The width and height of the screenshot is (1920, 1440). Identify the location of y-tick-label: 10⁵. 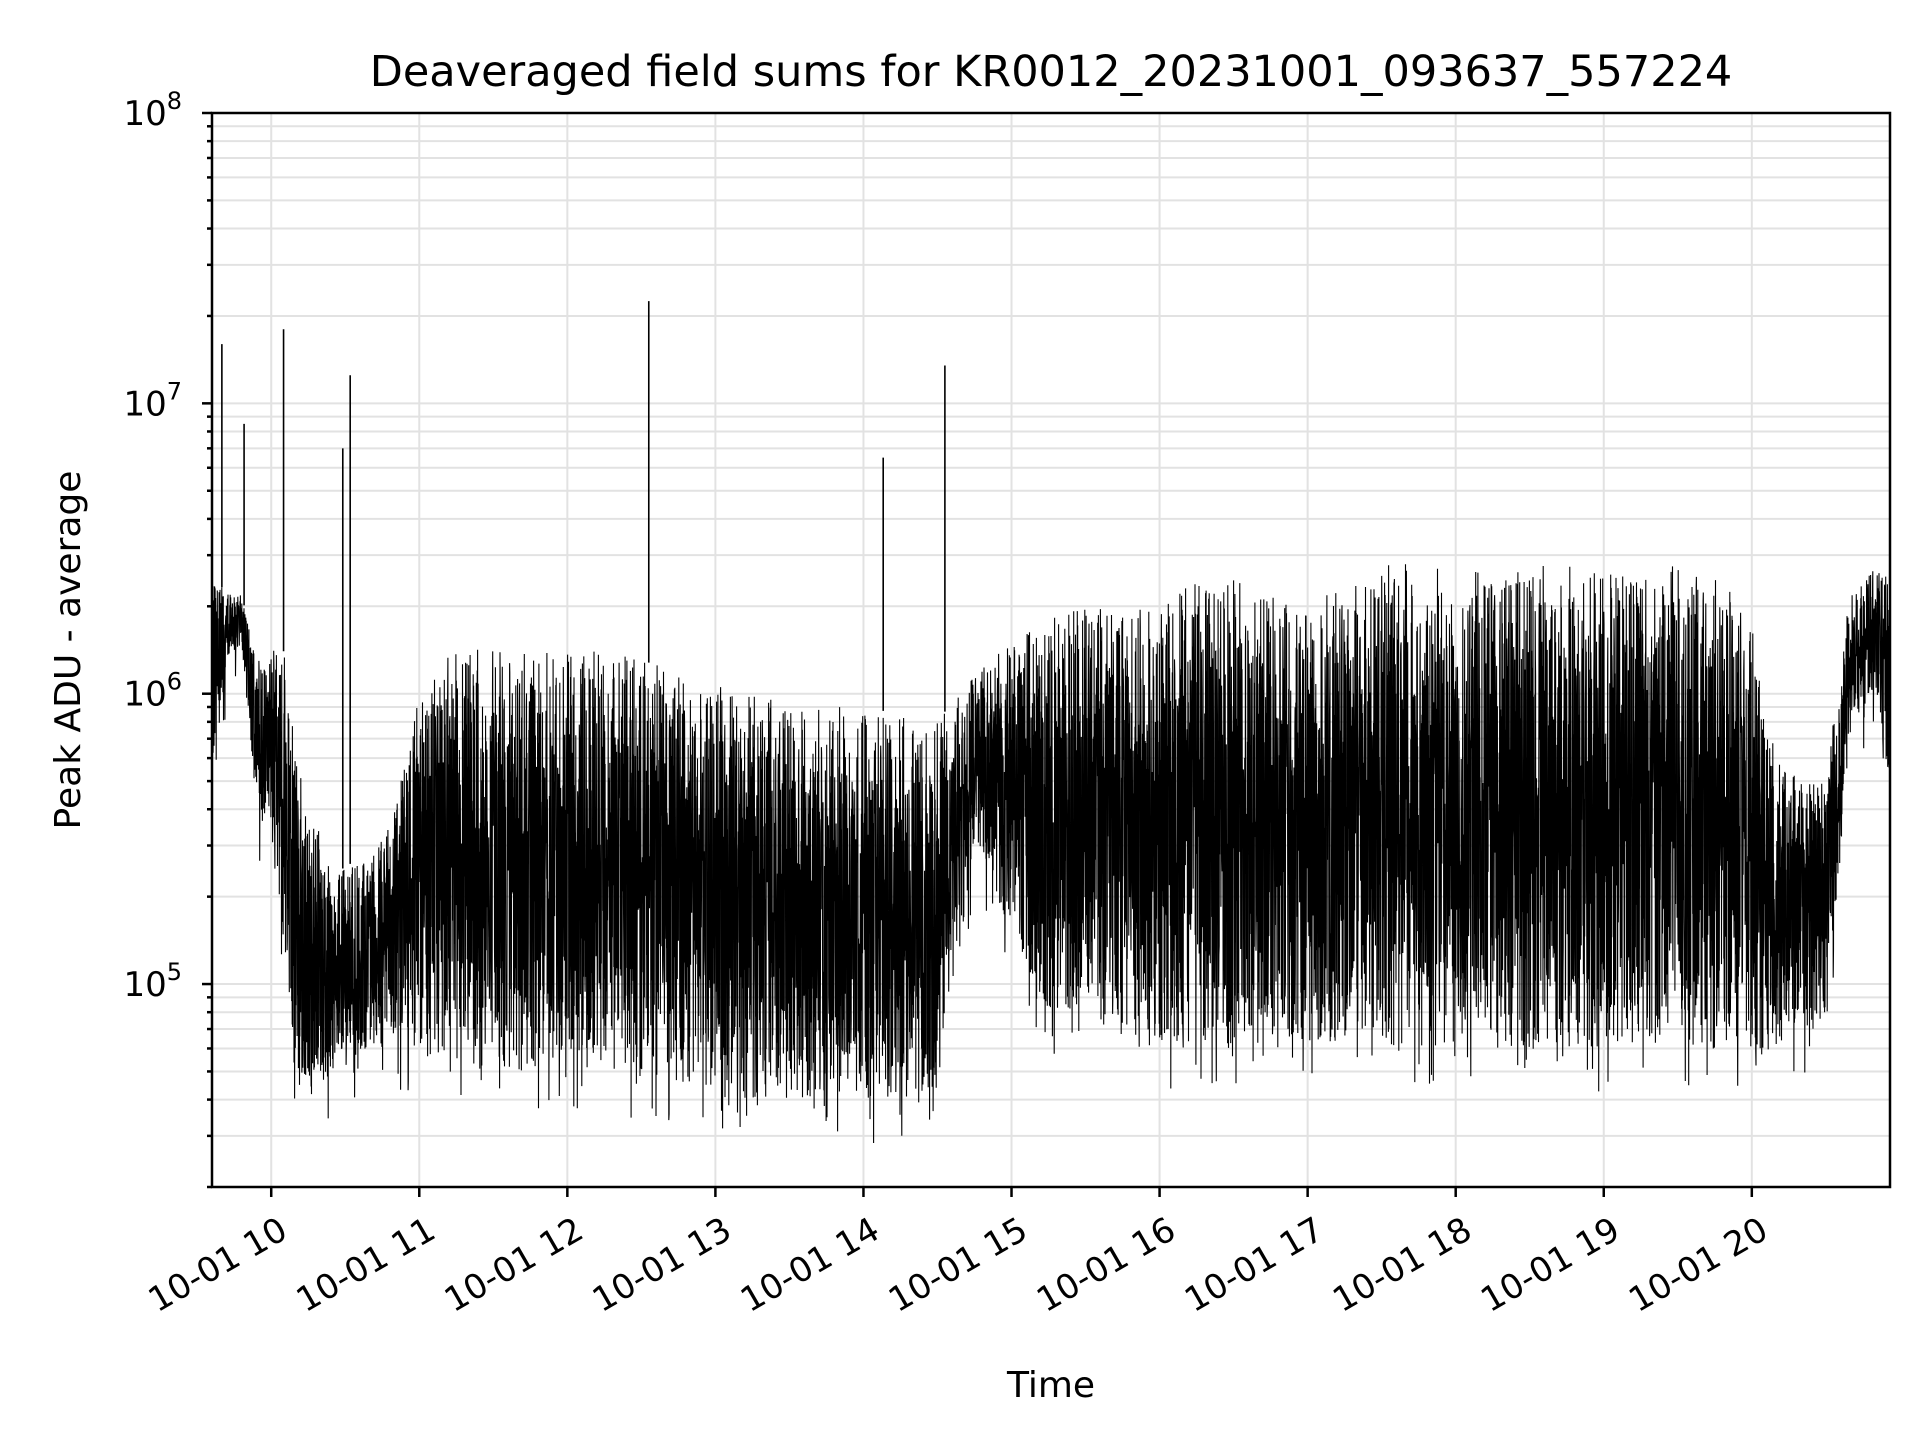
(152, 981).